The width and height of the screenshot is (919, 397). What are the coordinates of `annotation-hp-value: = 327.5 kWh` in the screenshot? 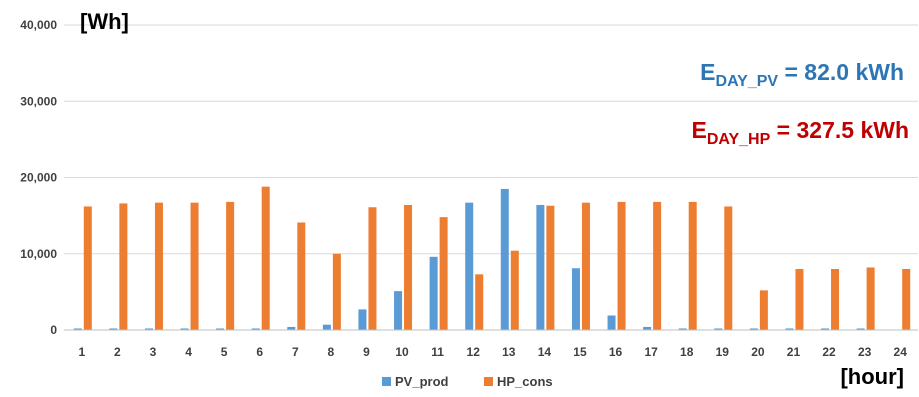 It's located at (839, 130).